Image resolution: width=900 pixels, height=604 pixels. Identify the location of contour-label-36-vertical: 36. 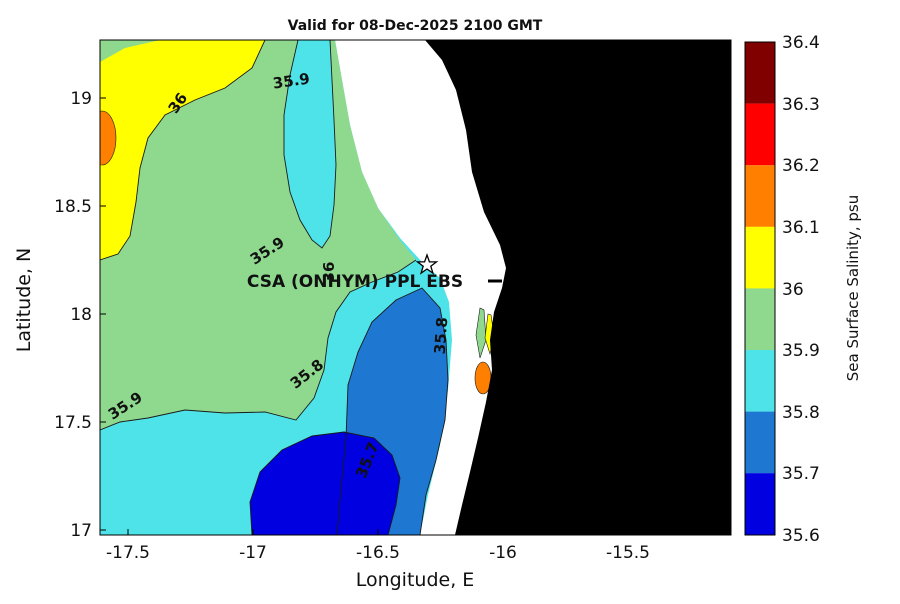
(329, 272).